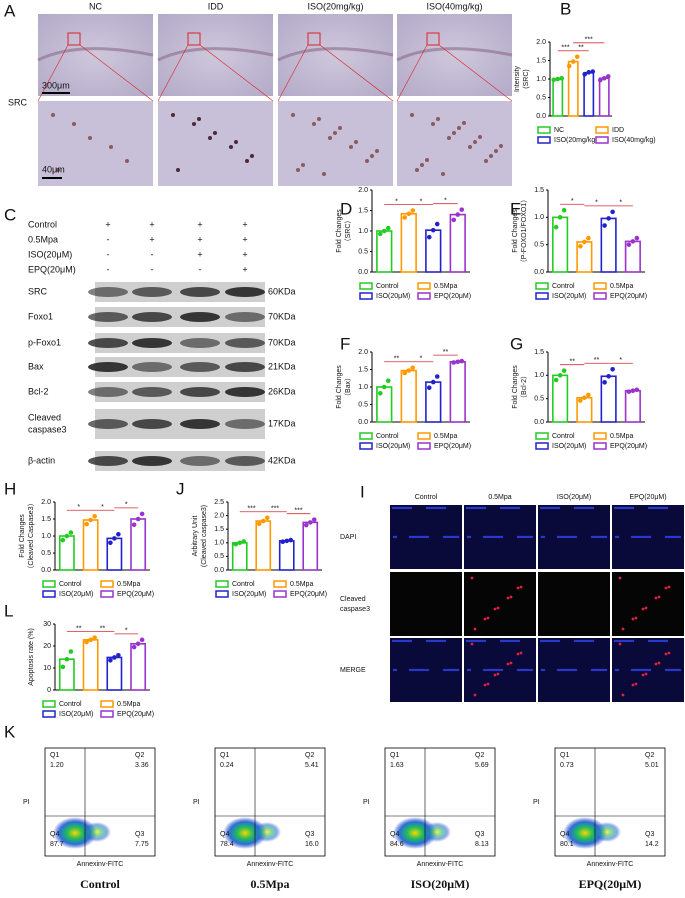 The height and width of the screenshot is (898, 685). I want to click on legend-label: ISO(20mg/kg), so click(576, 140).